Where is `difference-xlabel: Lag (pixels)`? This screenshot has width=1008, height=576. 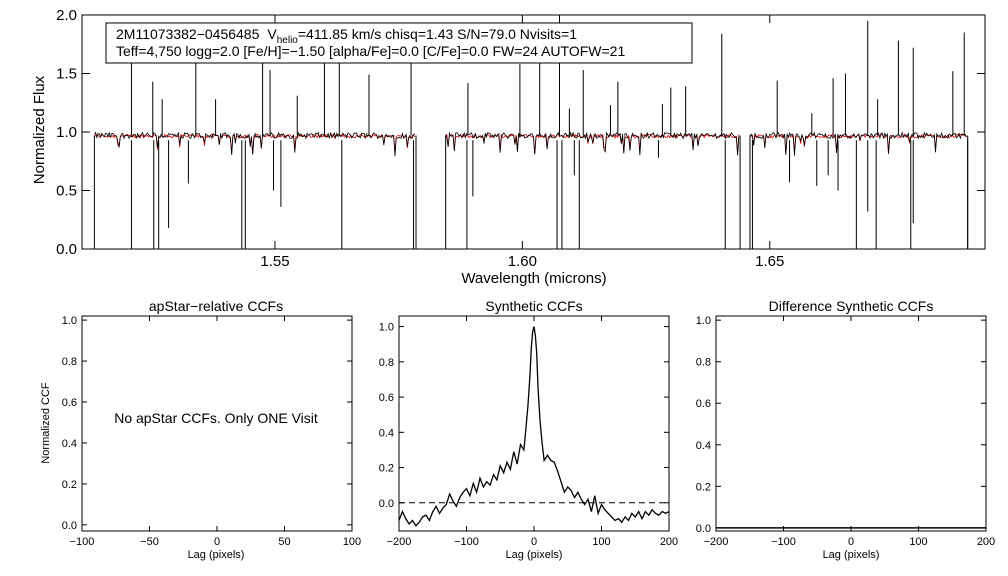
difference-xlabel: Lag (pixels) is located at coordinates (851, 555).